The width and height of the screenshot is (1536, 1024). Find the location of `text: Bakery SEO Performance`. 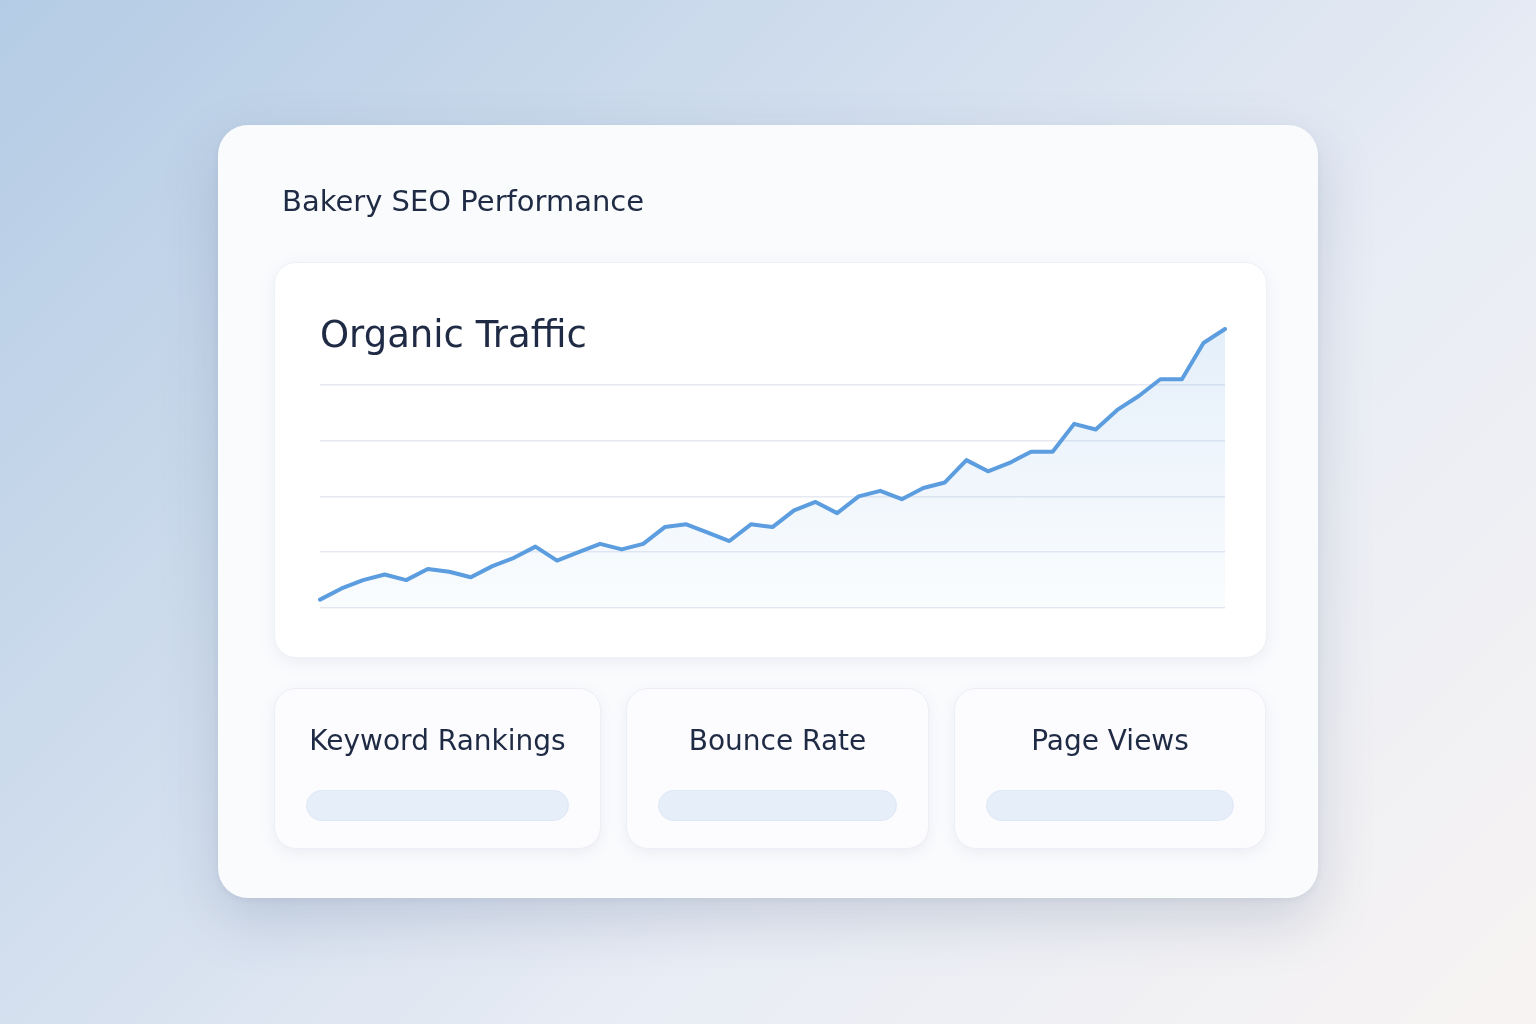

text: Bakery SEO Performance is located at coordinates (463, 201).